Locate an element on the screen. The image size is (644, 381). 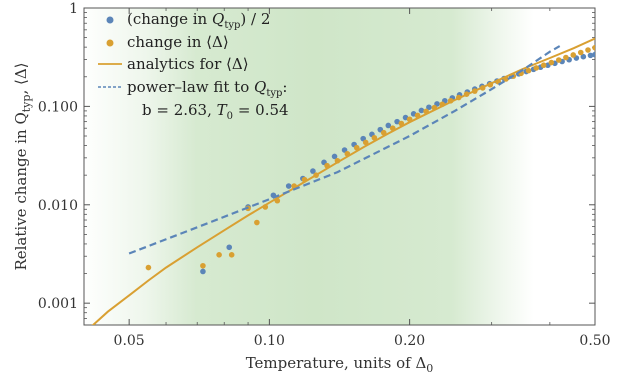
x-tick-label: 0.05 is located at coordinates (129, 341).